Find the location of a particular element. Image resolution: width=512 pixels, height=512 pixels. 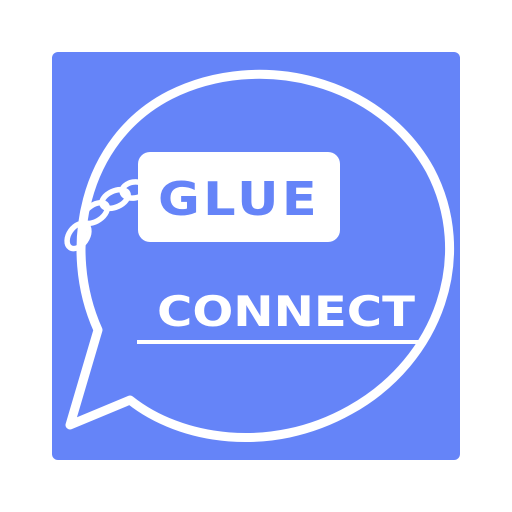

glue-badge is located at coordinates (239, 197).